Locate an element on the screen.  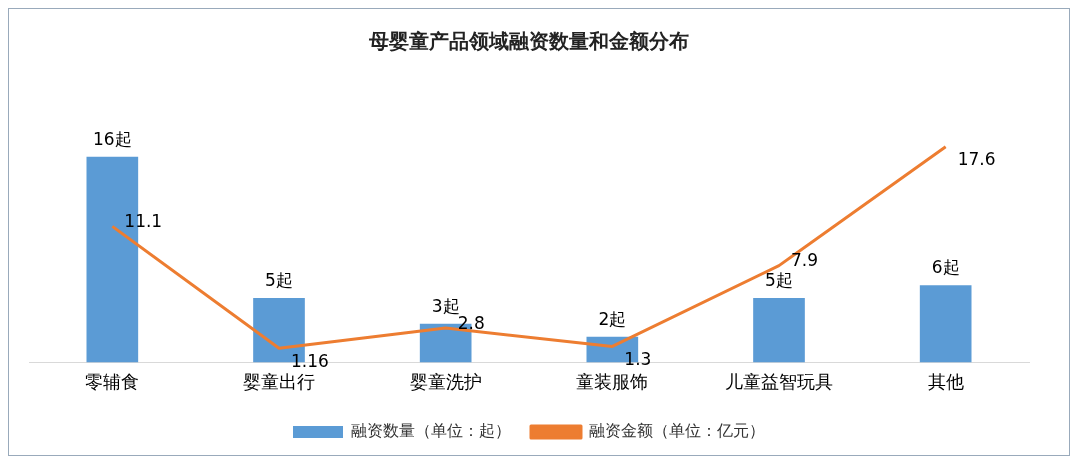
data-label: 3起 is located at coordinates (445, 305).